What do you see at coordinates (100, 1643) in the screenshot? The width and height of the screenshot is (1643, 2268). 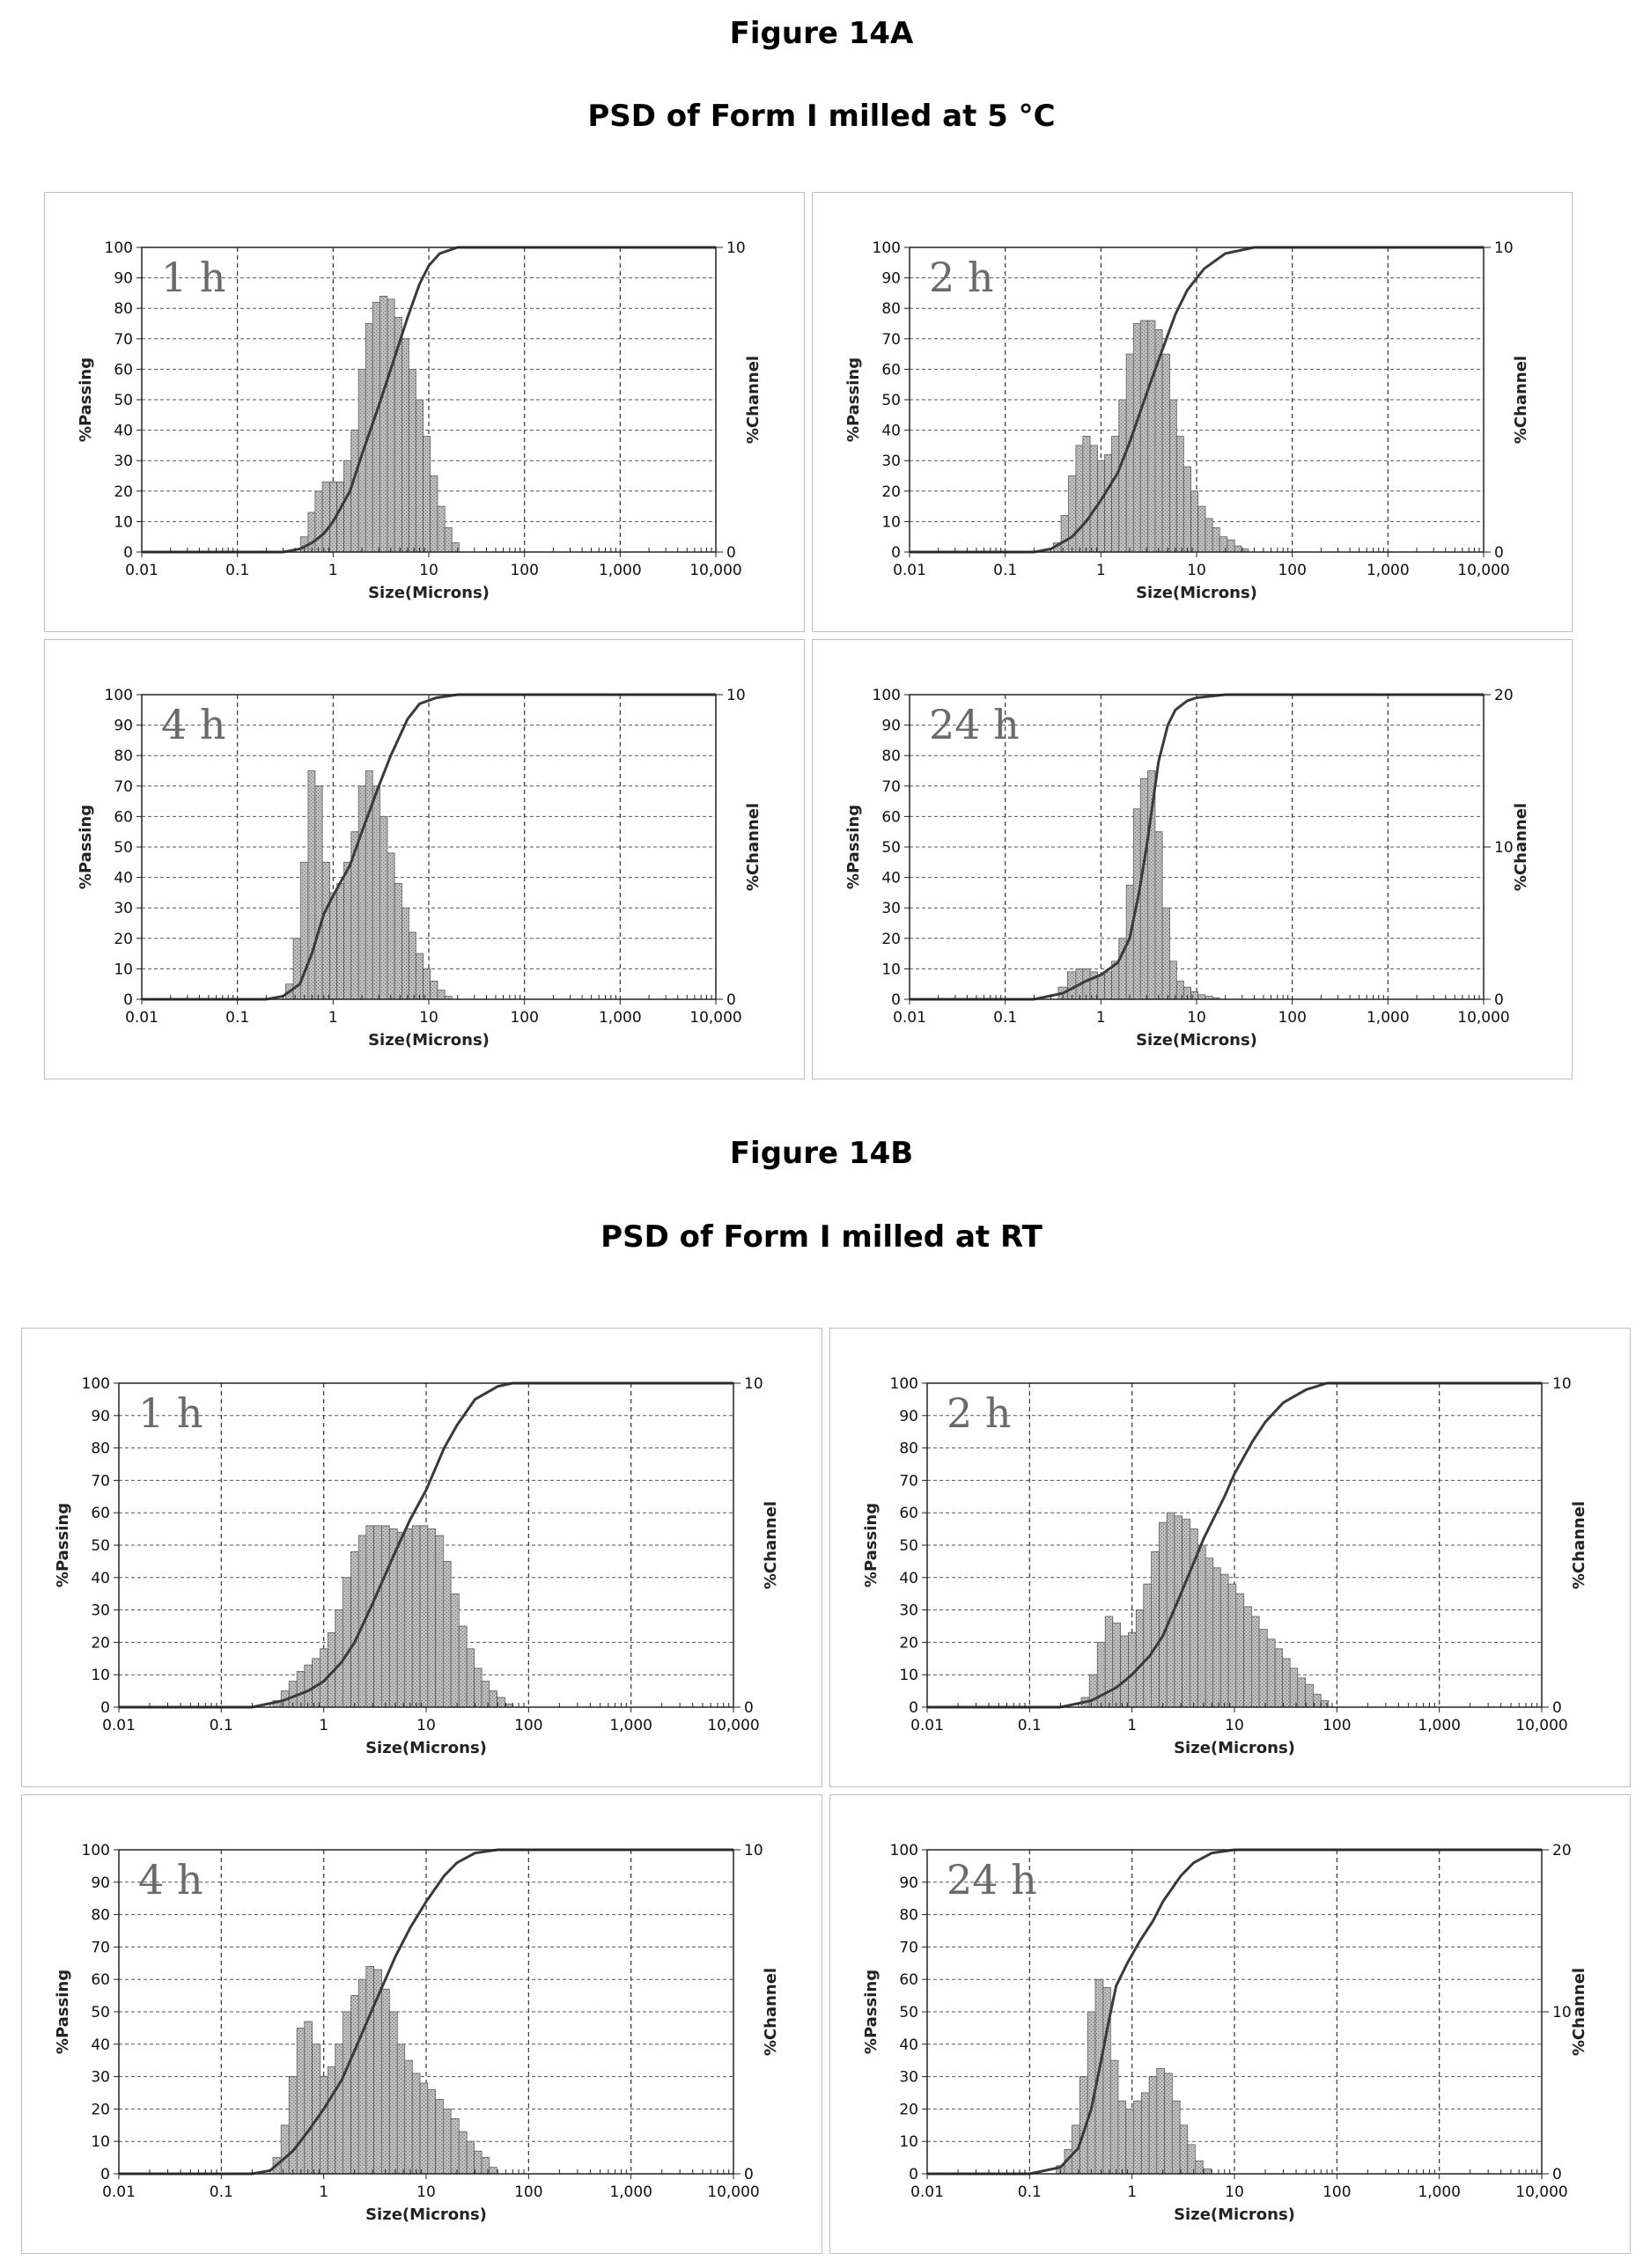 I see `y-left-tick-label: 20` at bounding box center [100, 1643].